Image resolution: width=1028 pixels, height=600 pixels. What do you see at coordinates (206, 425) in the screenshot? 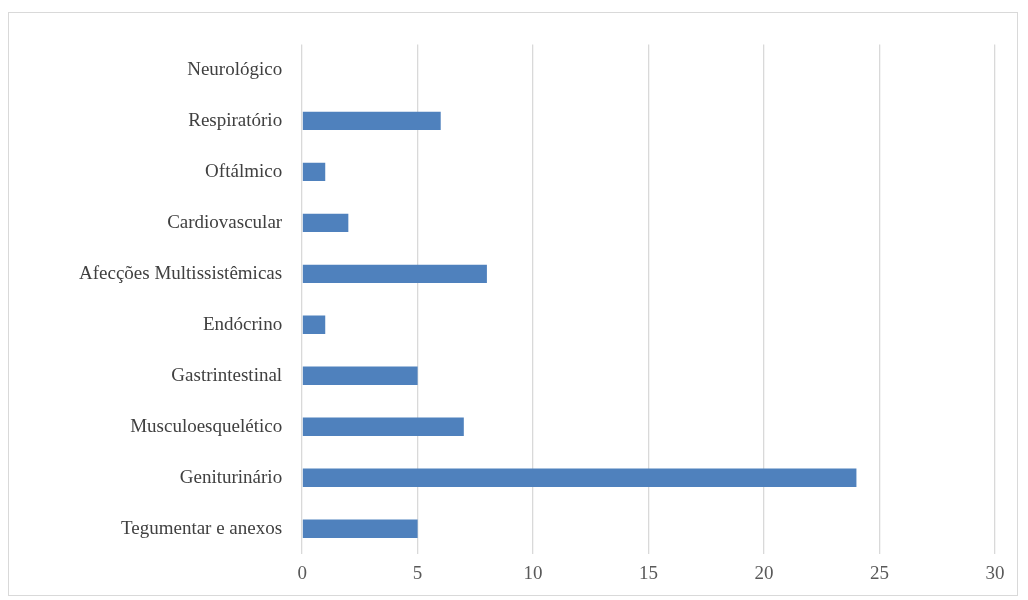
I see `y-tick-label: Musculoesquelético` at bounding box center [206, 425].